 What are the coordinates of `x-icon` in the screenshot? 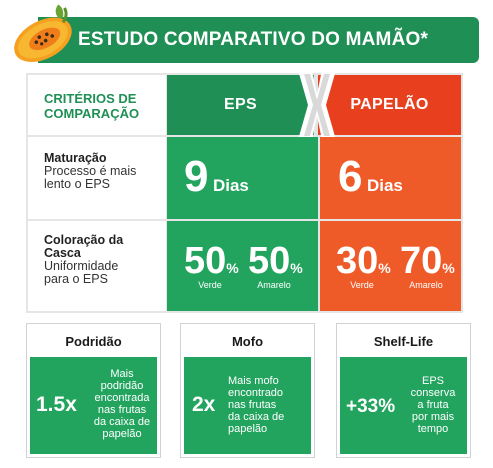 It's located at (317, 105).